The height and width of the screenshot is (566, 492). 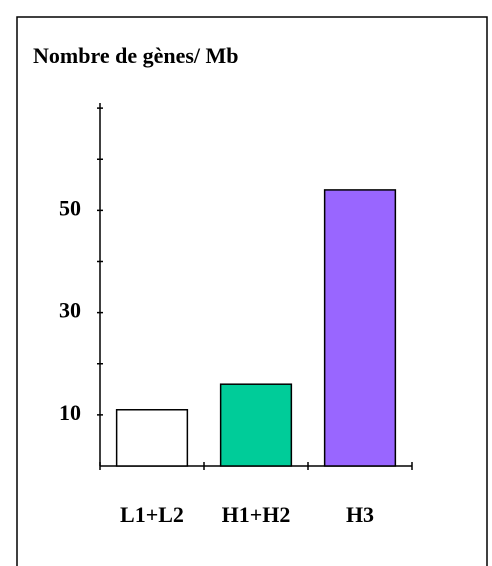 I want to click on x-tick-label: H3, so click(x=360, y=514).